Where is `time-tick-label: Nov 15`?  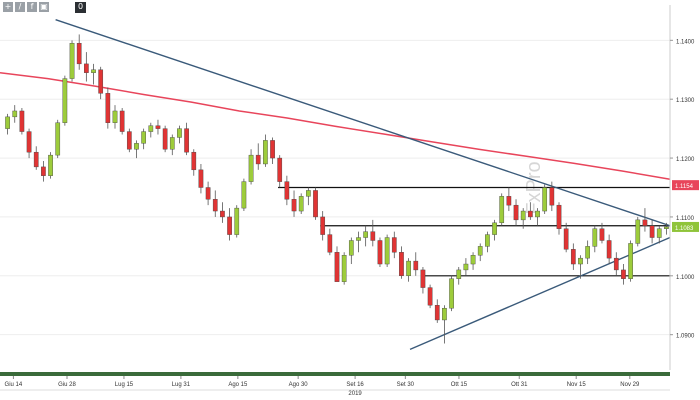
time-tick-label: Nov 15 is located at coordinates (577, 385).